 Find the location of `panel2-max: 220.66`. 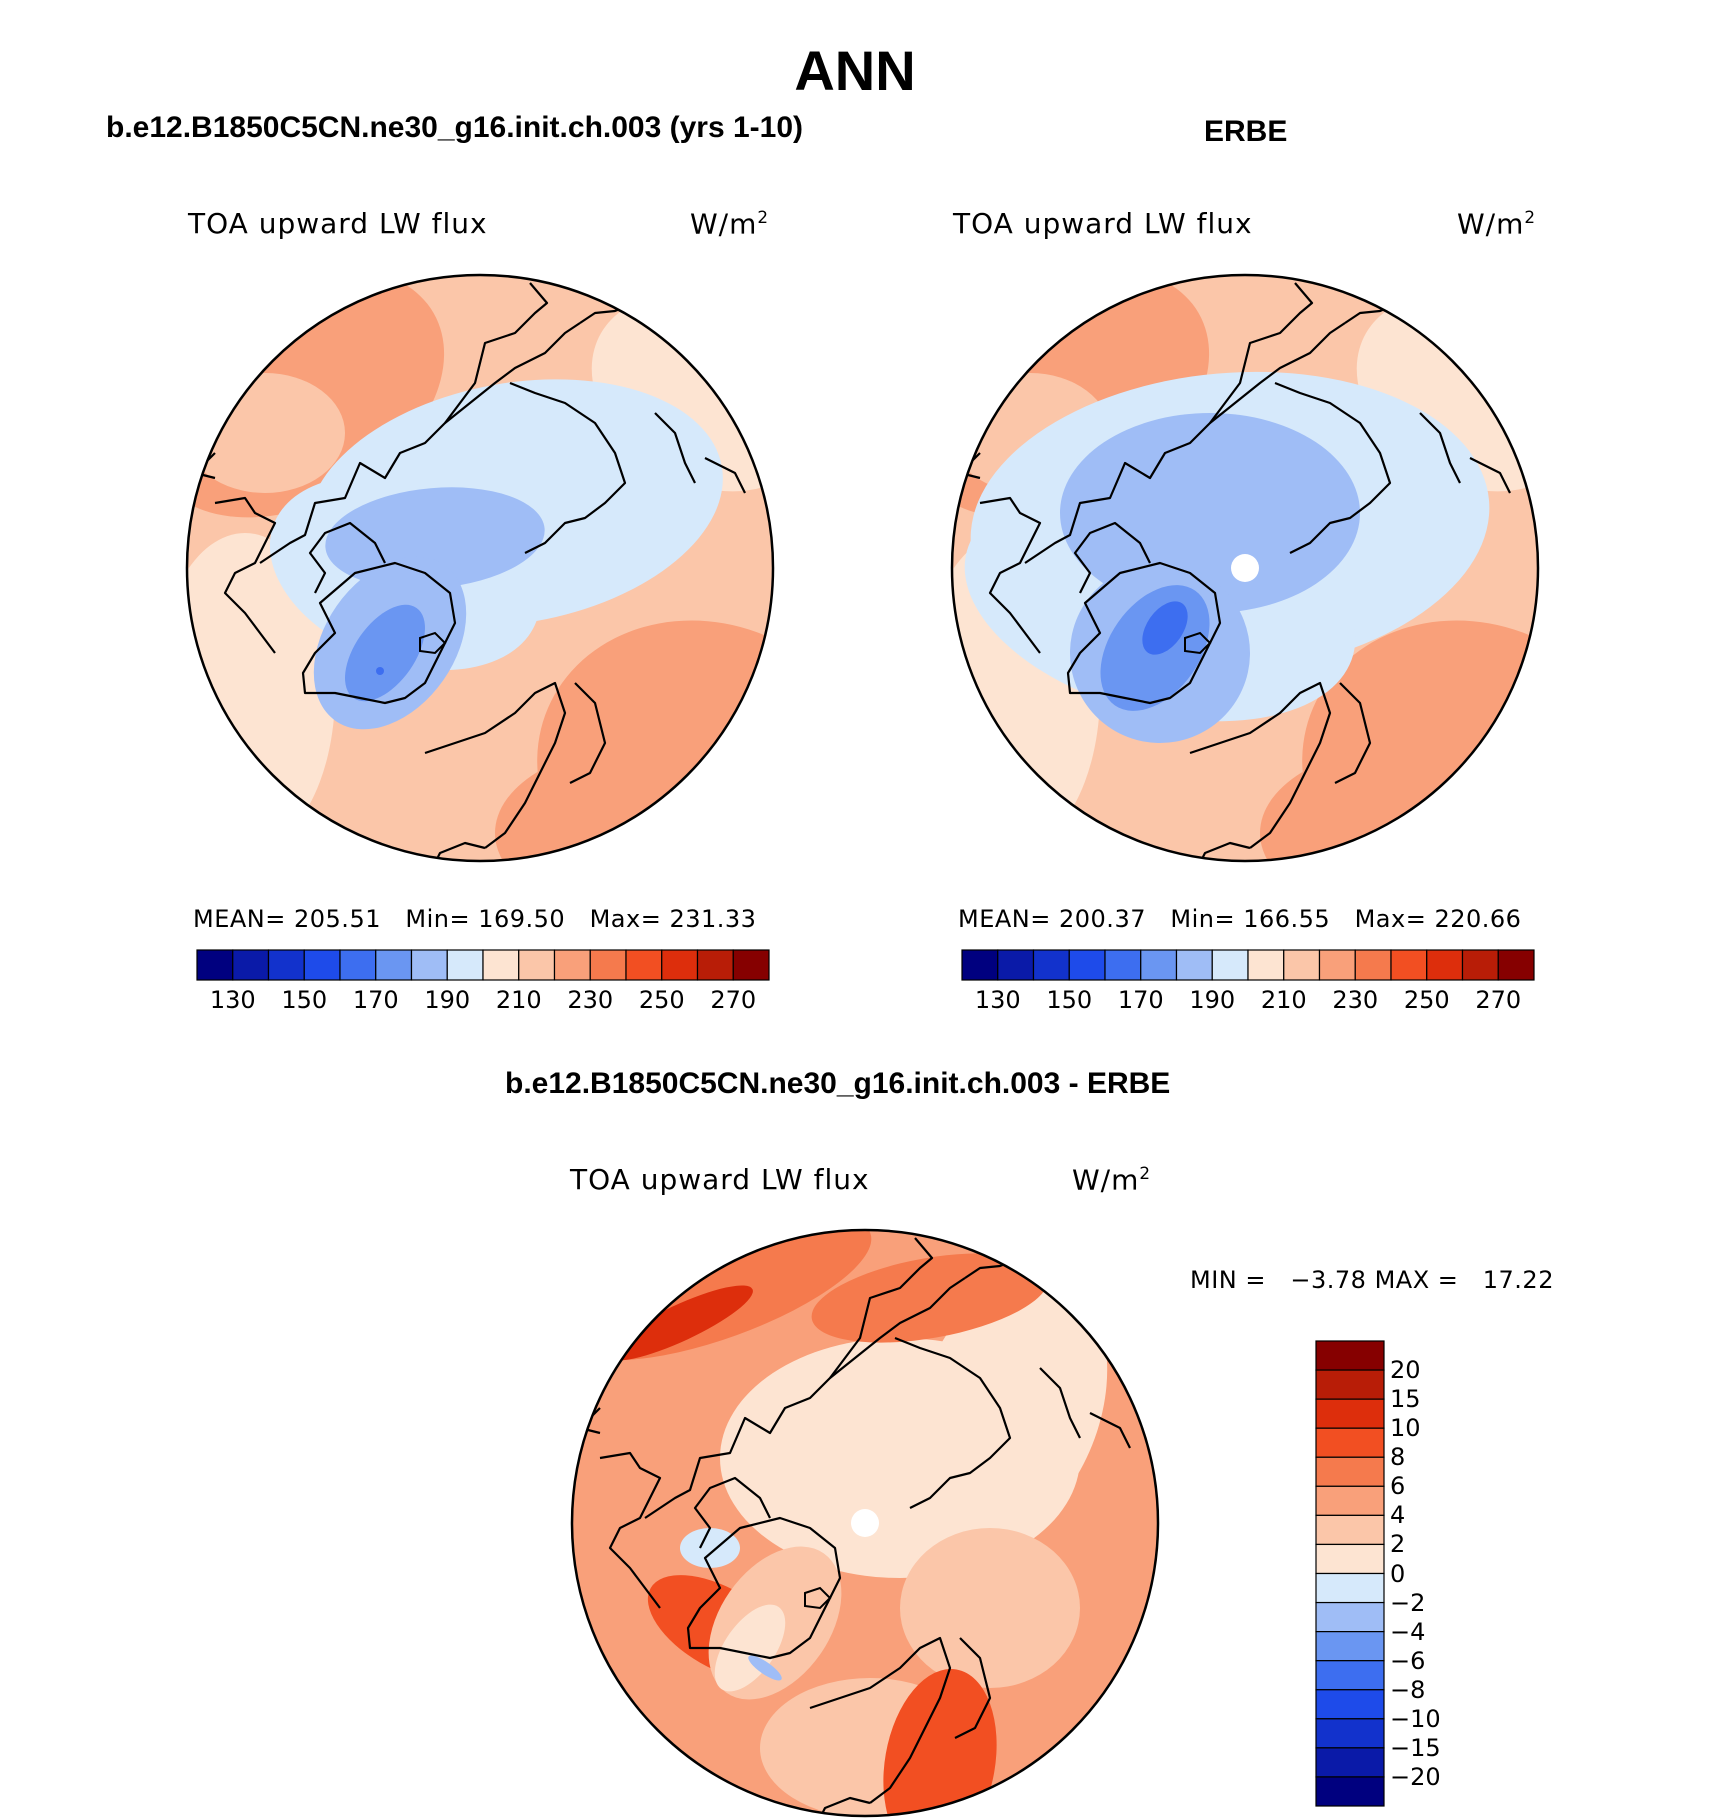

panel2-max: 220.66 is located at coordinates (1478, 919).